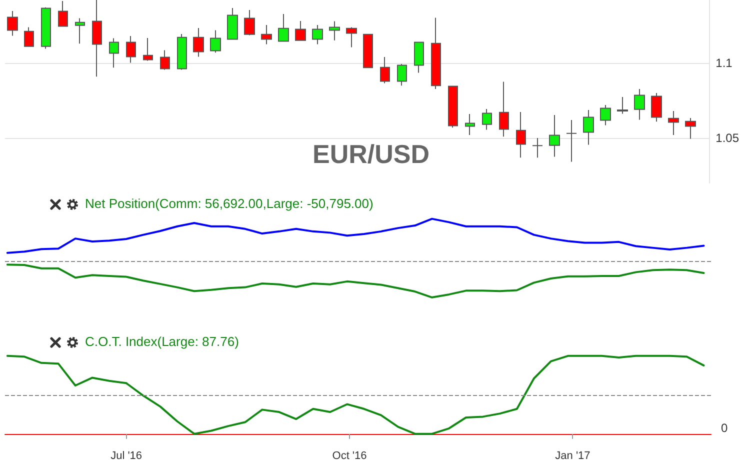 The height and width of the screenshot is (463, 742). What do you see at coordinates (126, 456) in the screenshot?
I see `x-tick-label: Jul '16` at bounding box center [126, 456].